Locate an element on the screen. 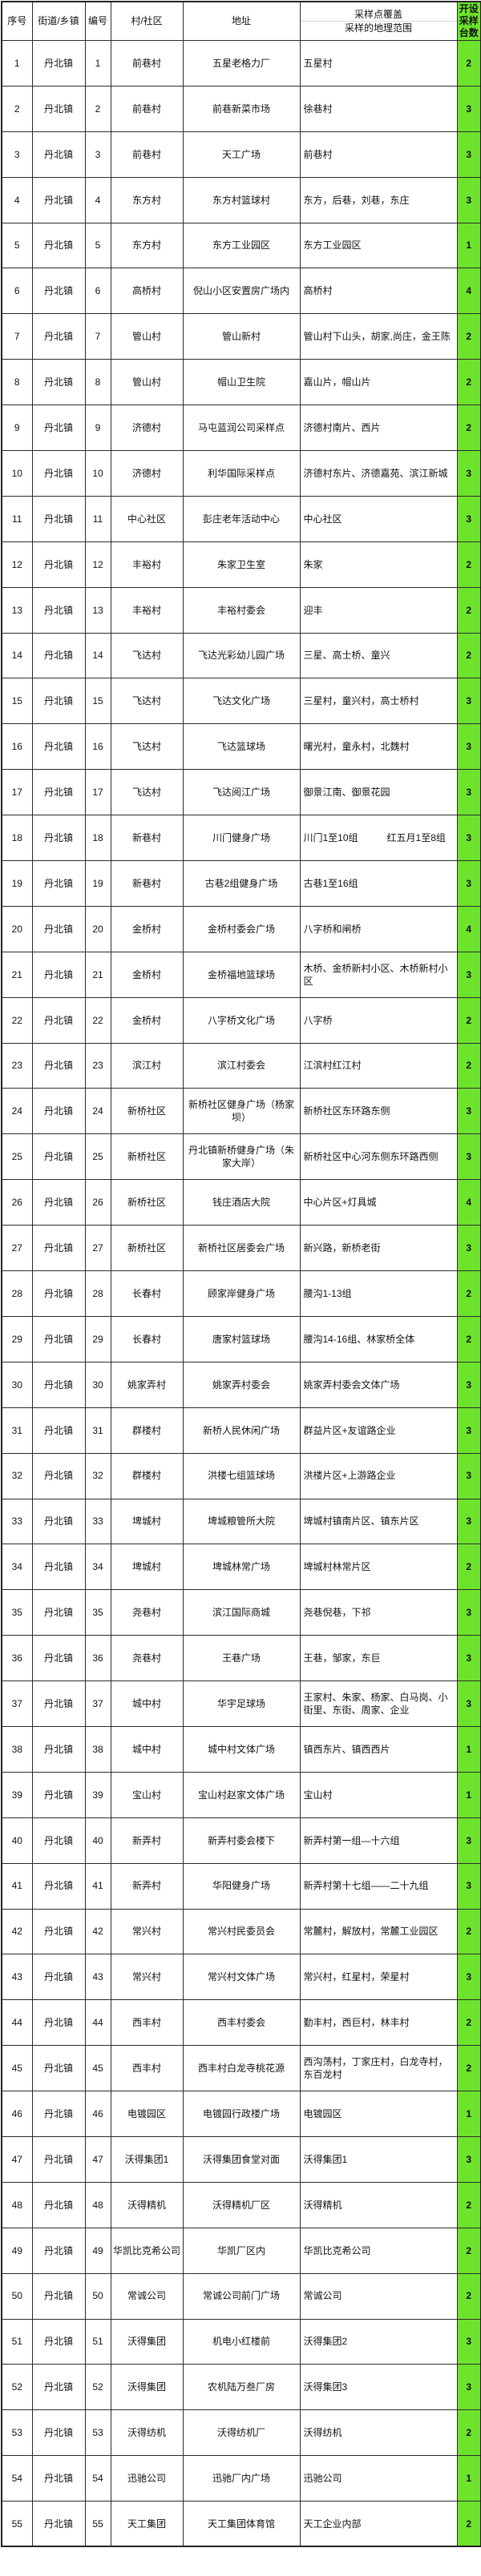  cell-coverage: 埤城村林常片区 is located at coordinates (378, 1567).